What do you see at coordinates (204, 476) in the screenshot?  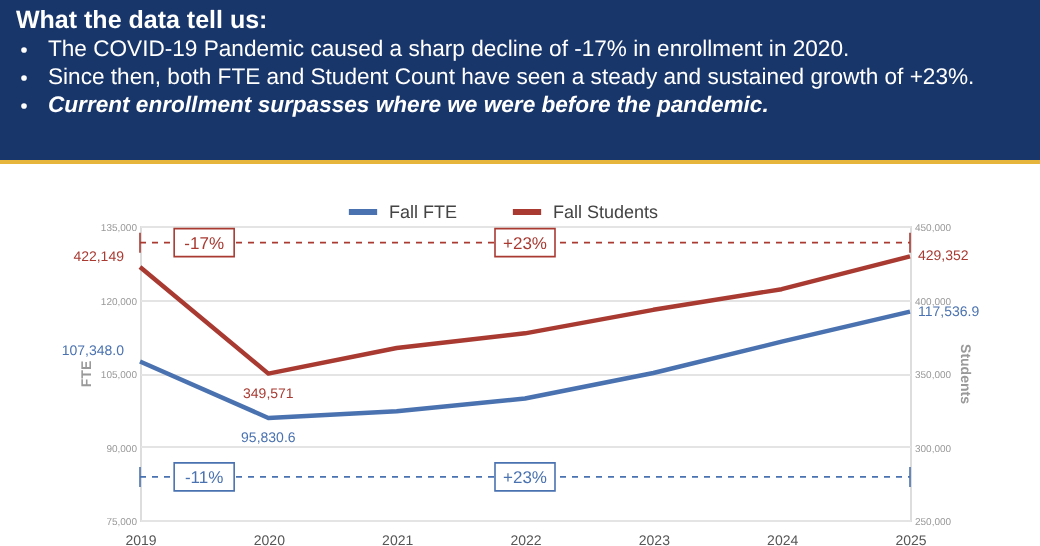 I see `annotation: -11%` at bounding box center [204, 476].